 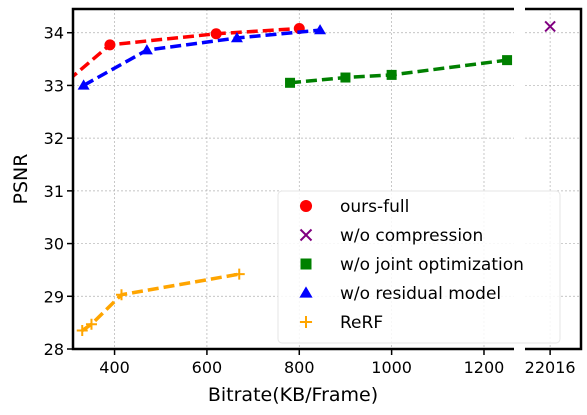 I want to click on series-w-o-residual-model, so click(x=202, y=57).